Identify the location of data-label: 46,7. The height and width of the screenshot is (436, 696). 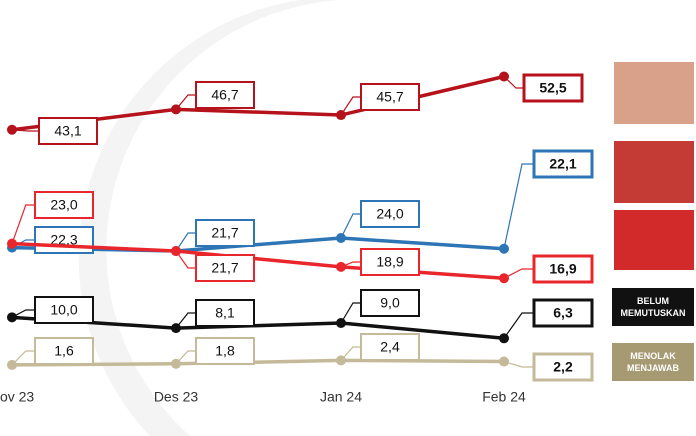
(224, 95).